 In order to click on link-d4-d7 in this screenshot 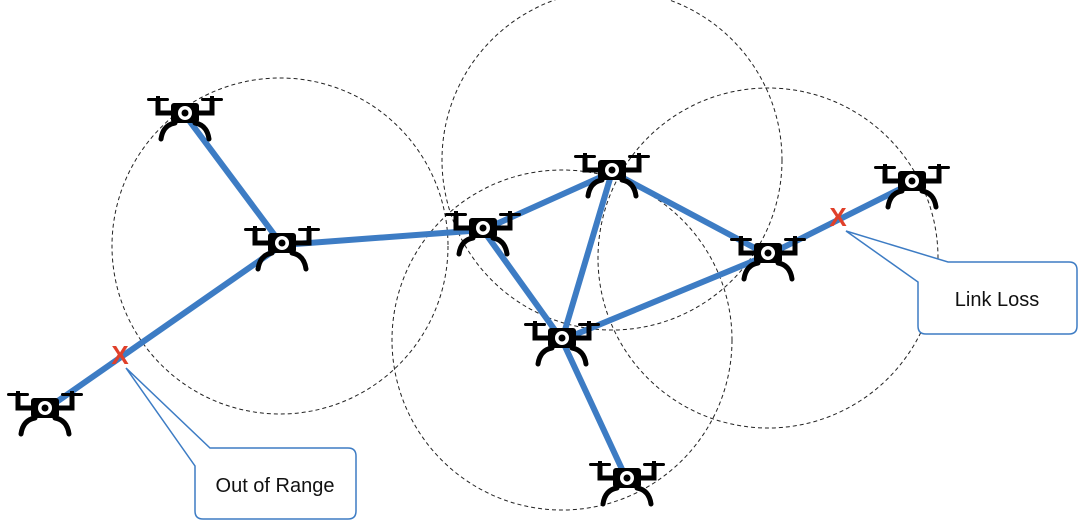, I will do `click(587, 256)`.